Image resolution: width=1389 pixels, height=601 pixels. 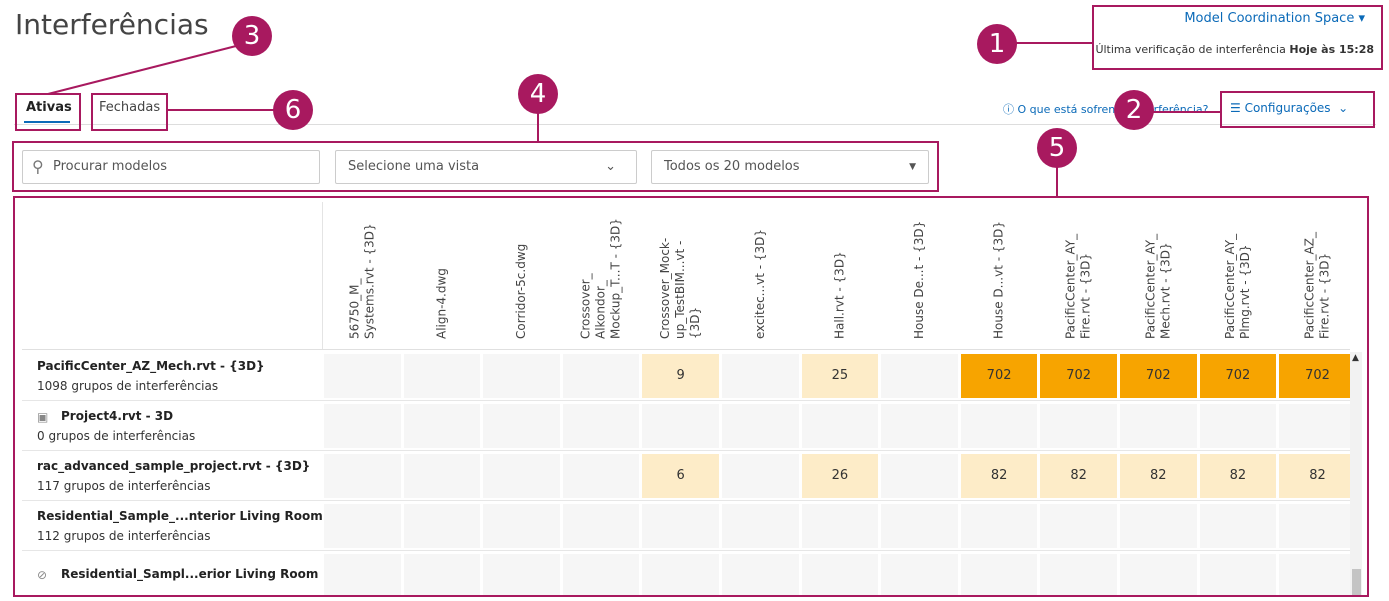 What do you see at coordinates (124, 486) in the screenshot?
I see `row-subtitle: 117 grupos de interferências` at bounding box center [124, 486].